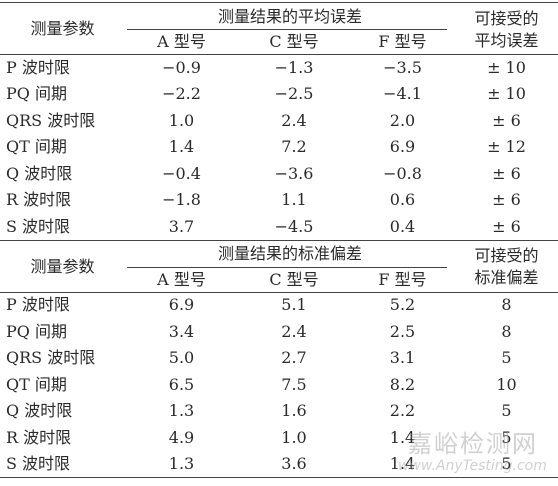  I want to click on value-cell: −0.8, so click(402, 173).